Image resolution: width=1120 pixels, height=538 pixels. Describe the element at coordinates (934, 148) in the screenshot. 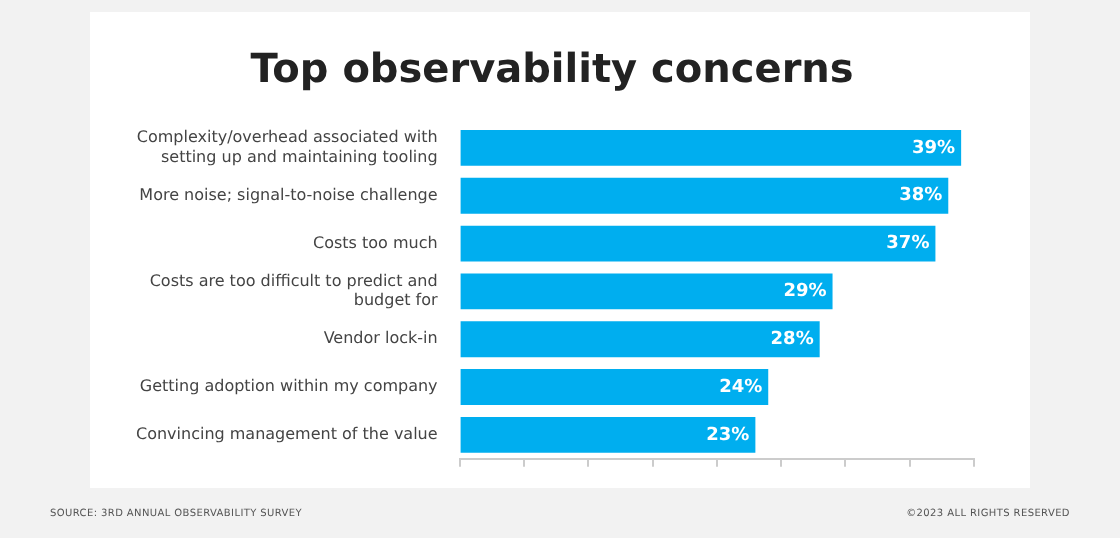

I see `data-label: 39%` at that location.